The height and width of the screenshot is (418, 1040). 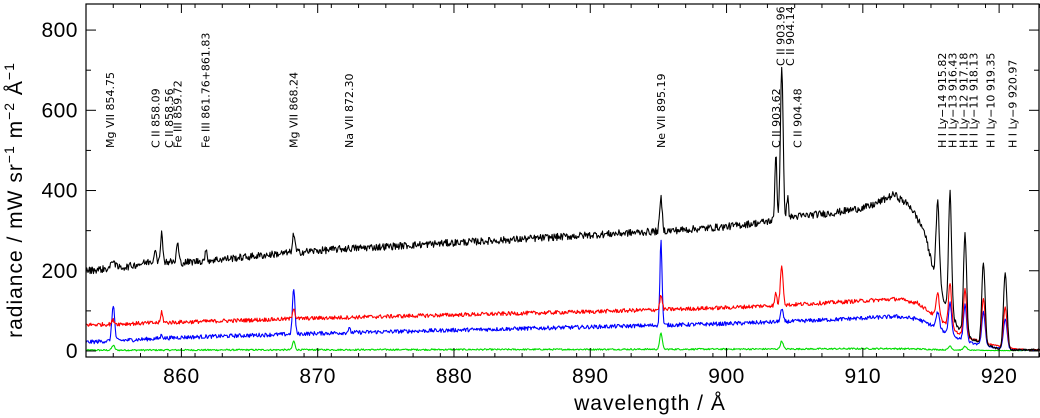 I want to click on line-label: H I Ly−12 917.18, so click(x=964, y=100).